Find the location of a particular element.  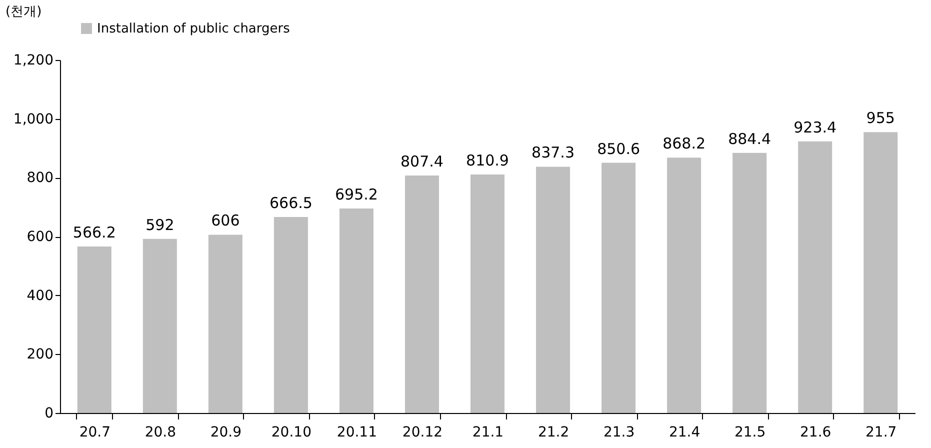

x-tick-label: 21.6 is located at coordinates (816, 432).